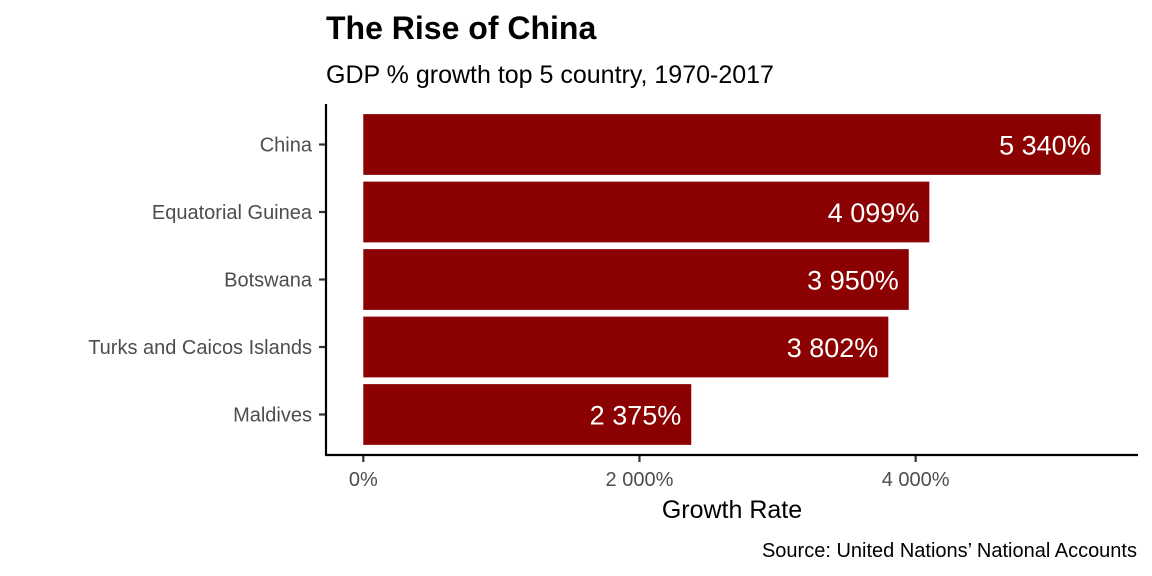 Image resolution: width=1152 pixels, height=576 pixels. I want to click on y-tick-label: Maldives, so click(272, 416).